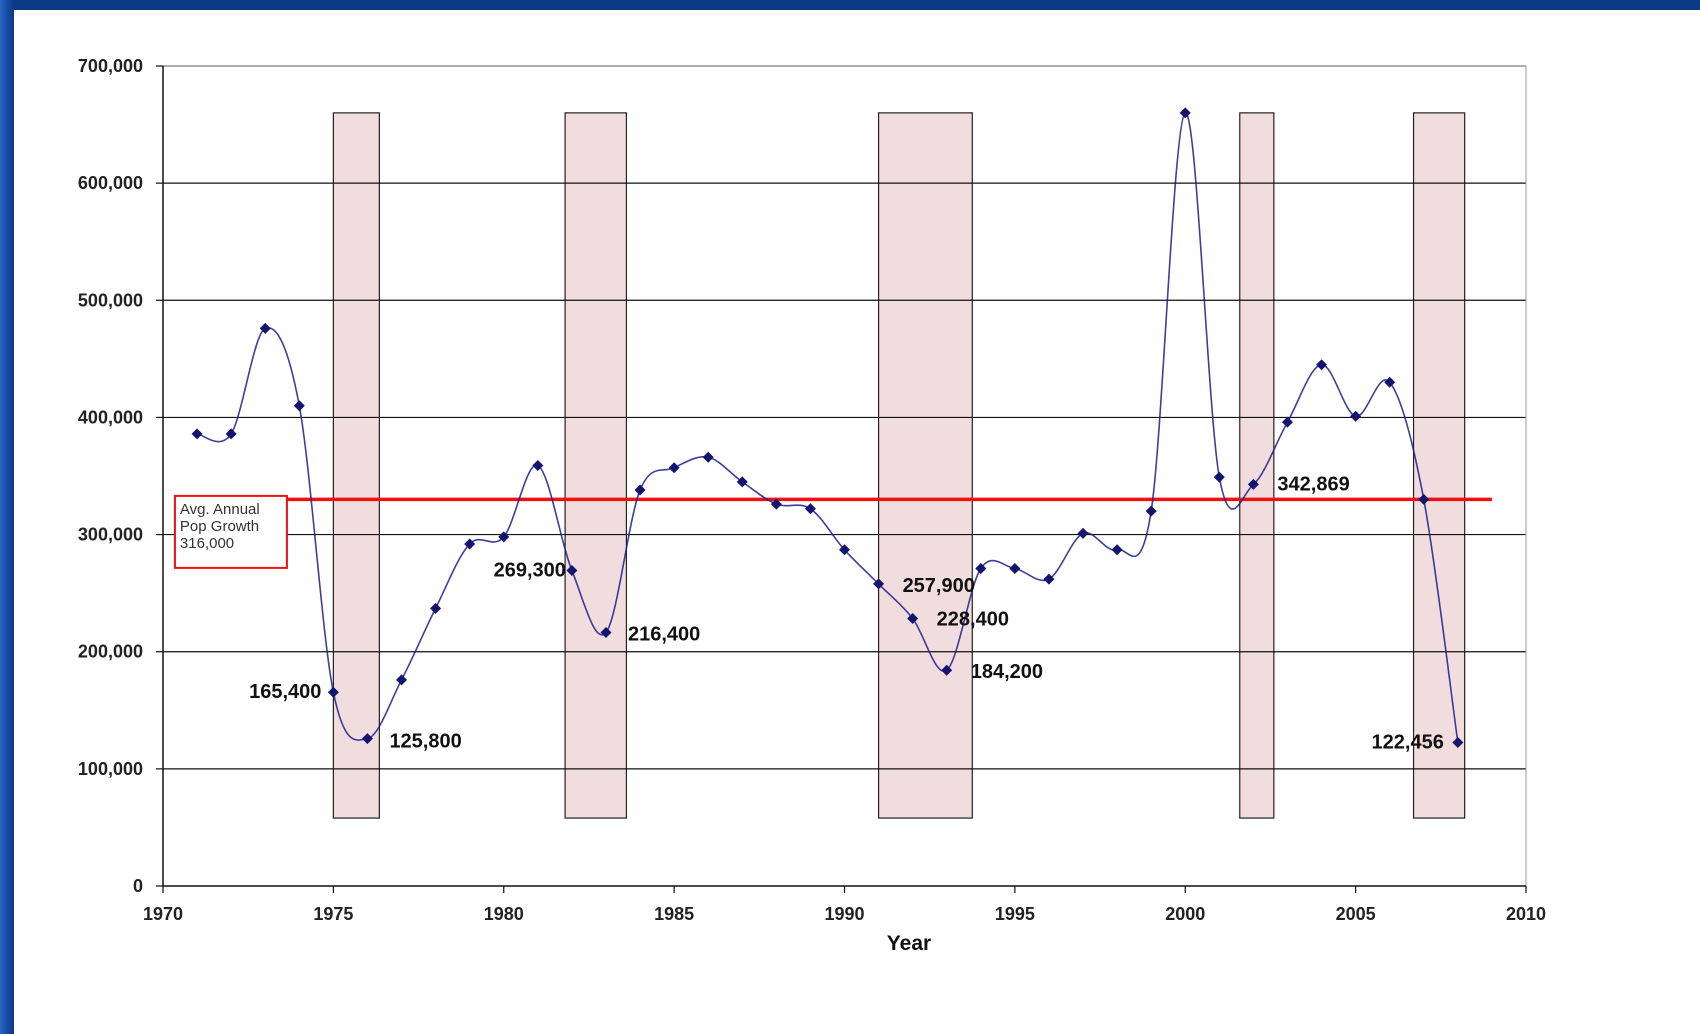  I want to click on data-point-1974, so click(299, 406).